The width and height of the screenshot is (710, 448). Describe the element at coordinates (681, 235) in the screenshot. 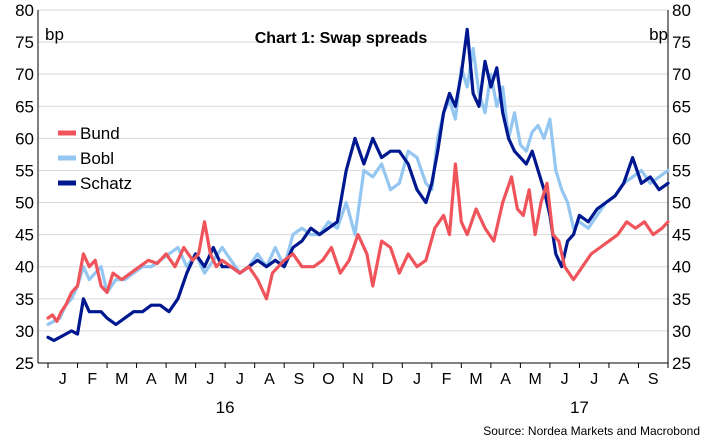

I see `y-tick-label-right: 45` at that location.